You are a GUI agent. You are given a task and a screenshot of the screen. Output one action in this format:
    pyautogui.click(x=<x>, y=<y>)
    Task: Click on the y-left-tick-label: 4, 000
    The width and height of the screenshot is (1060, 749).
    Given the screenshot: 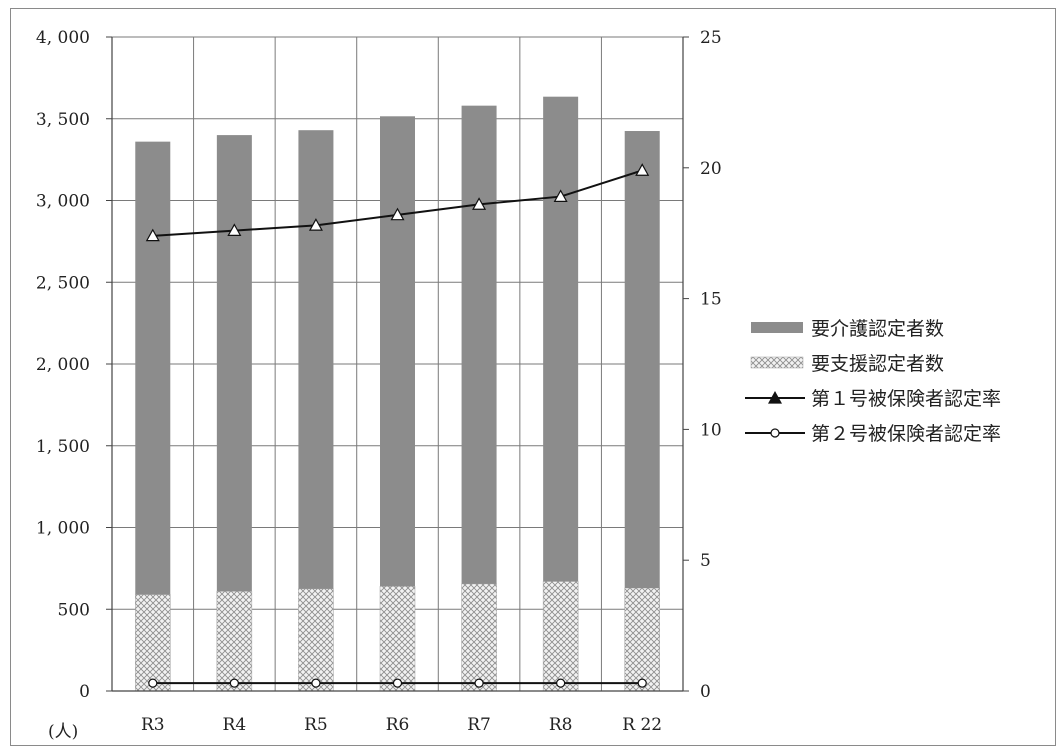 What is the action you would take?
    pyautogui.click(x=63, y=38)
    